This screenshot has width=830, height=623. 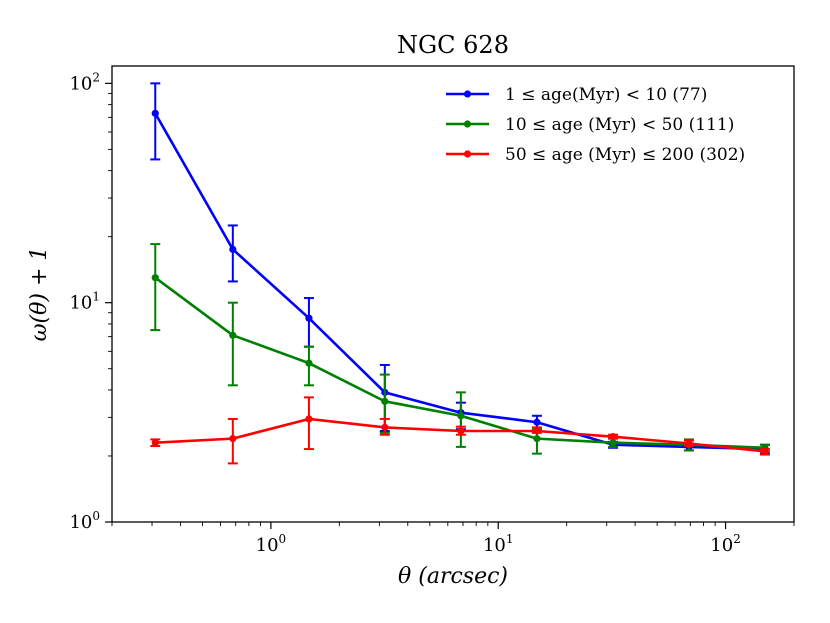 I want to click on y-axis: 10⁰ 10¹ 10², so click(x=90, y=301).